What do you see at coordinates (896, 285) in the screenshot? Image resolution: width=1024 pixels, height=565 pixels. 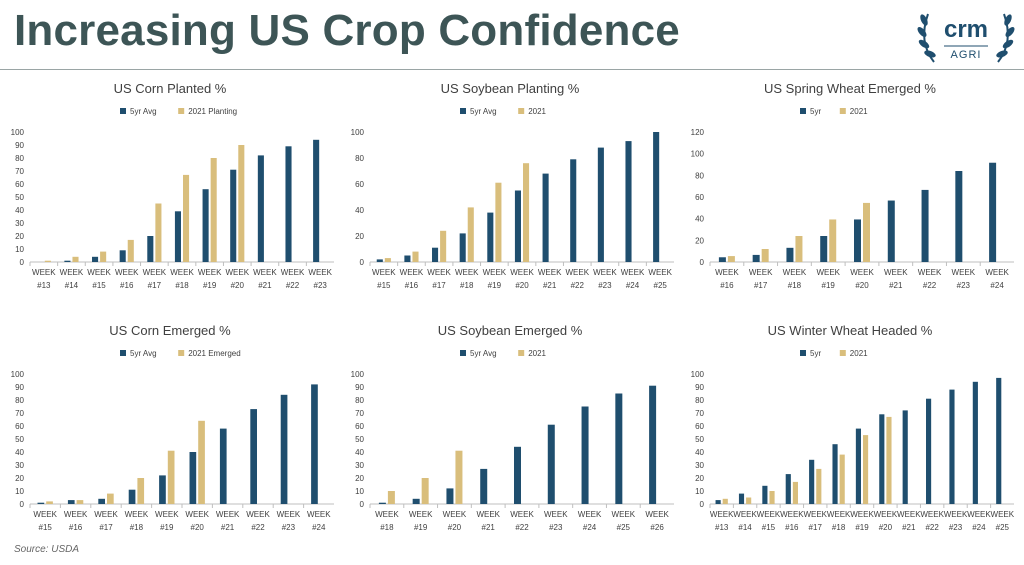 I see `x-tick-label-sub: #21` at bounding box center [896, 285].